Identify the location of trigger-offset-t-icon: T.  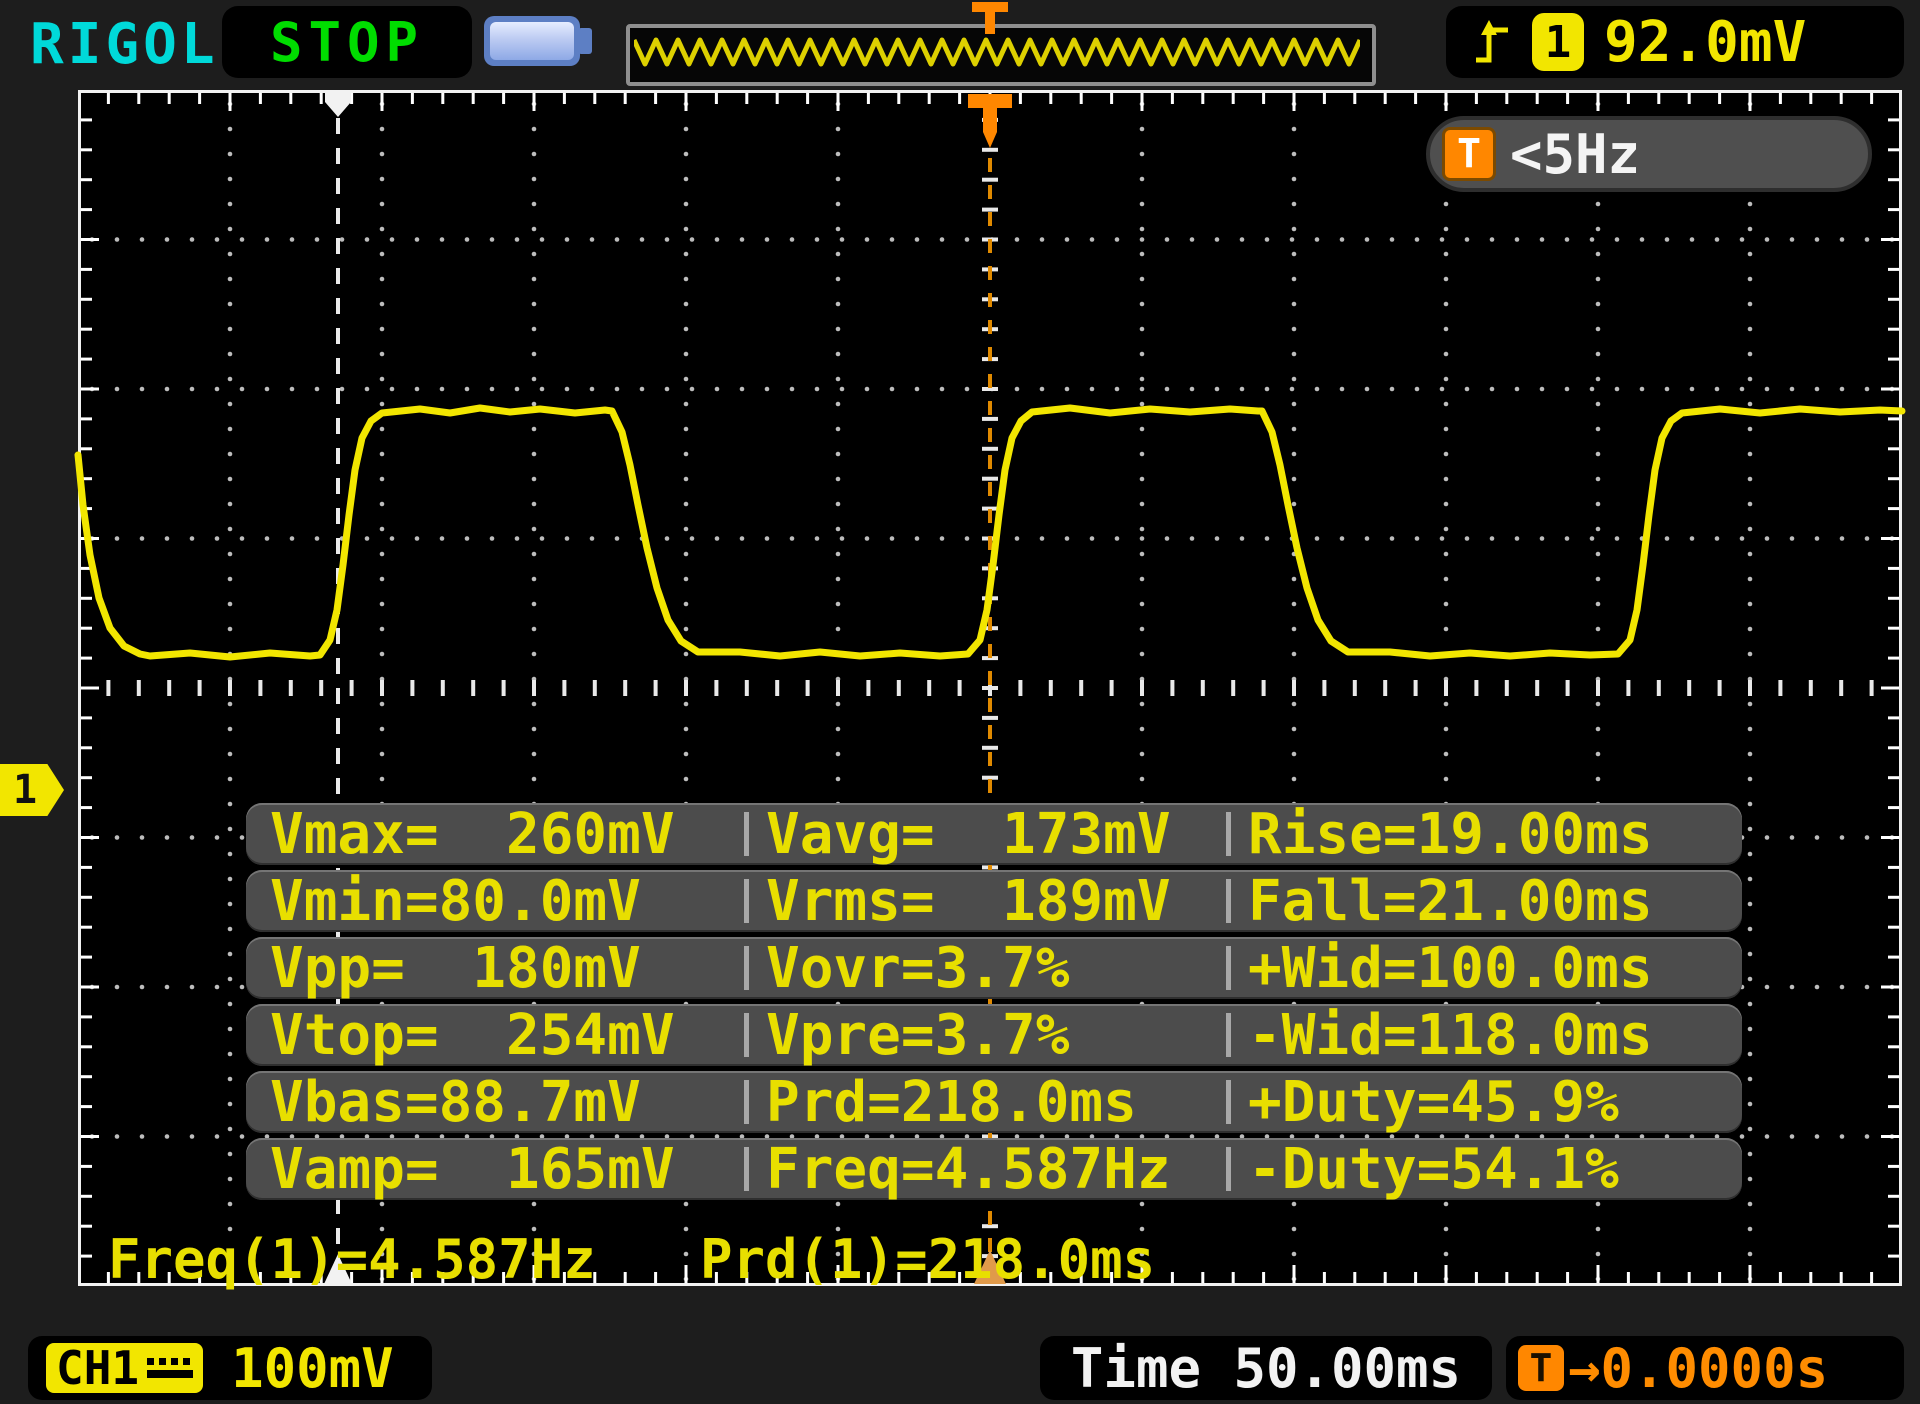
(1541, 1368).